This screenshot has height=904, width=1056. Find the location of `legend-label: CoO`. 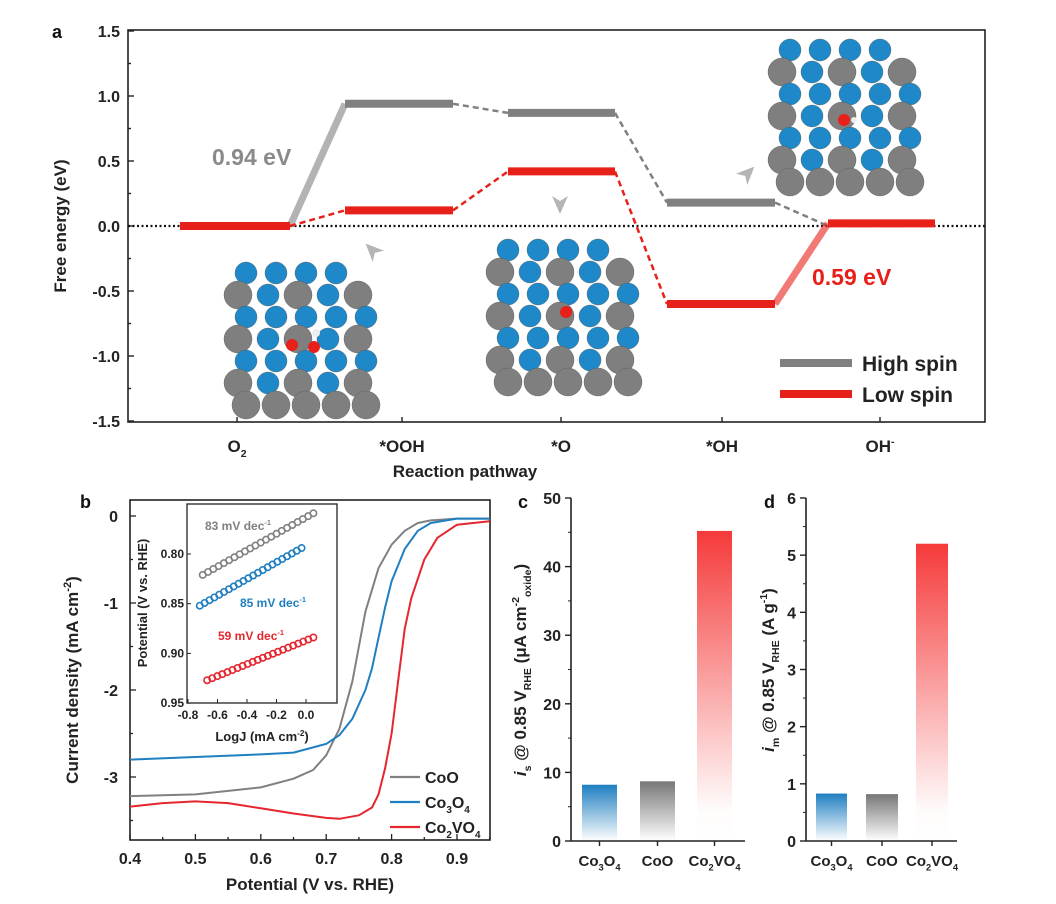

legend-label: CoO is located at coordinates (442, 778).